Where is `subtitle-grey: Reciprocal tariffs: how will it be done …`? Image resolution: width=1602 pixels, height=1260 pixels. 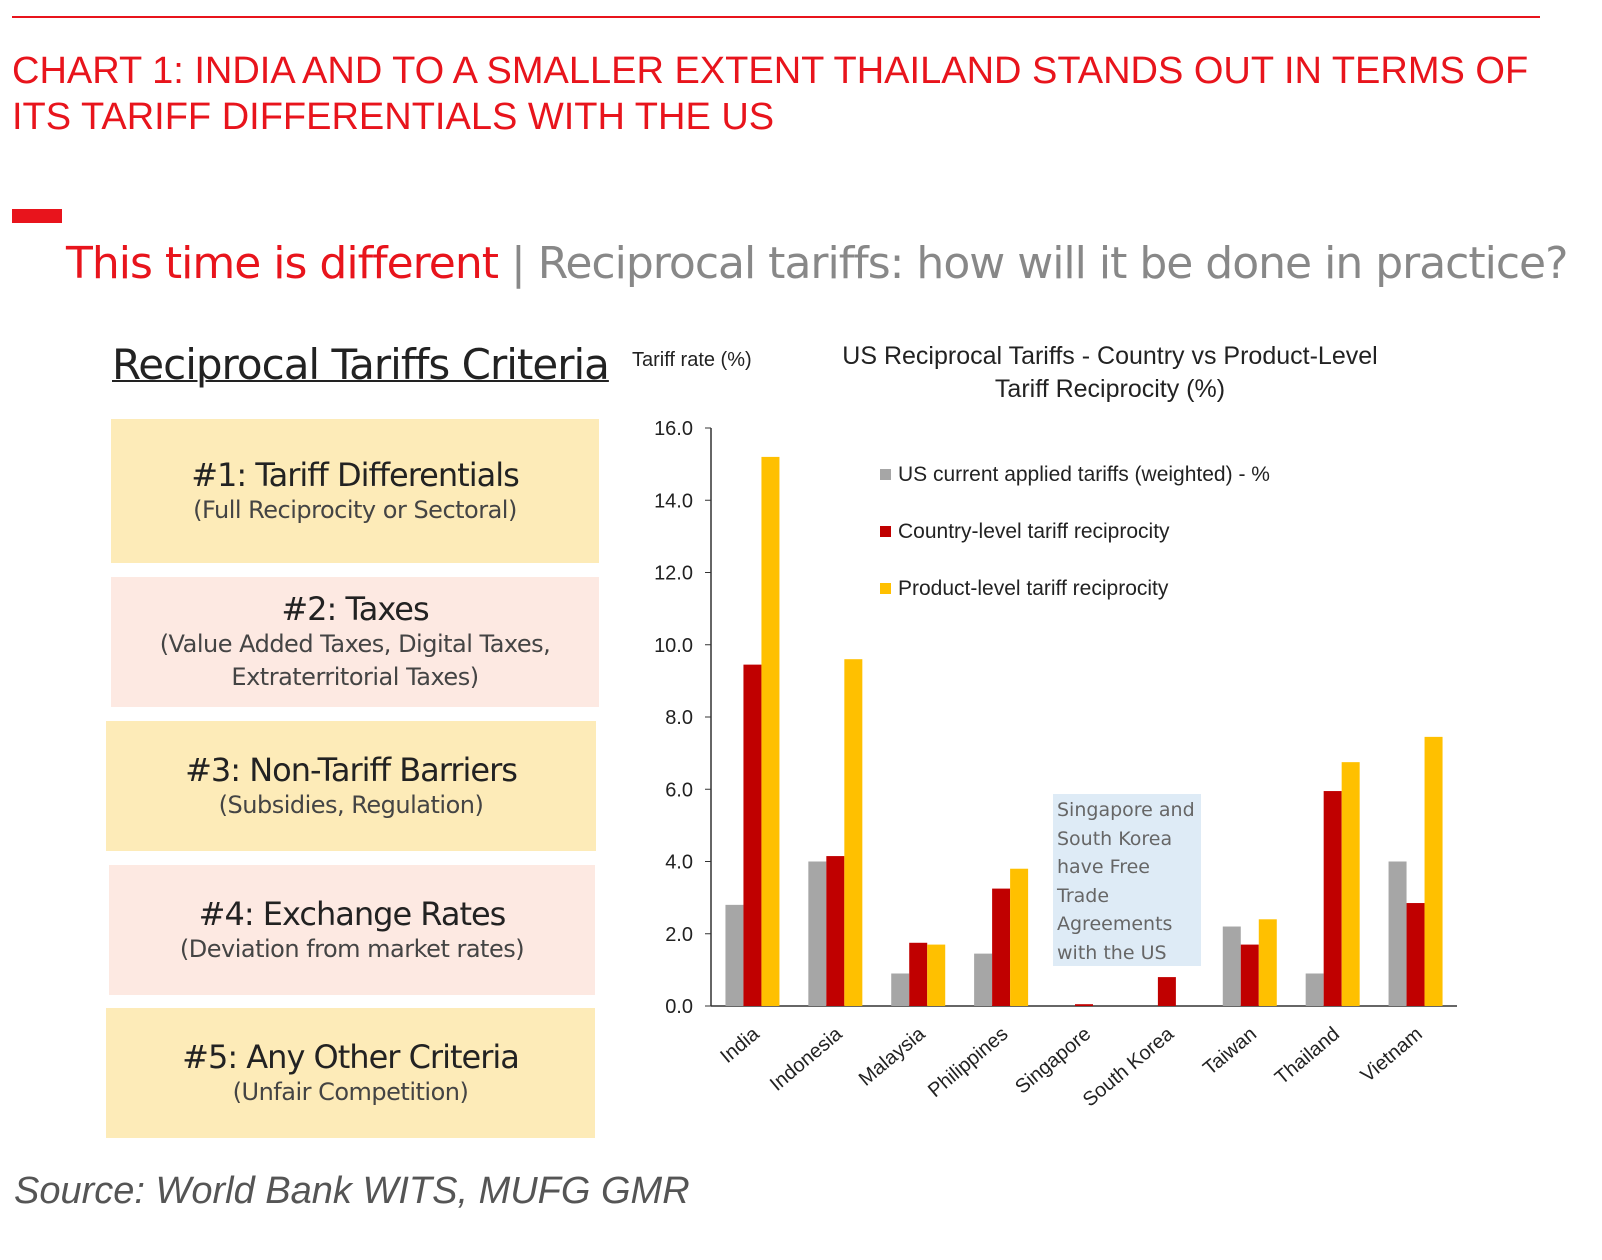
subtitle-grey: Reciprocal tariffs: how will it be done … is located at coordinates (1053, 263).